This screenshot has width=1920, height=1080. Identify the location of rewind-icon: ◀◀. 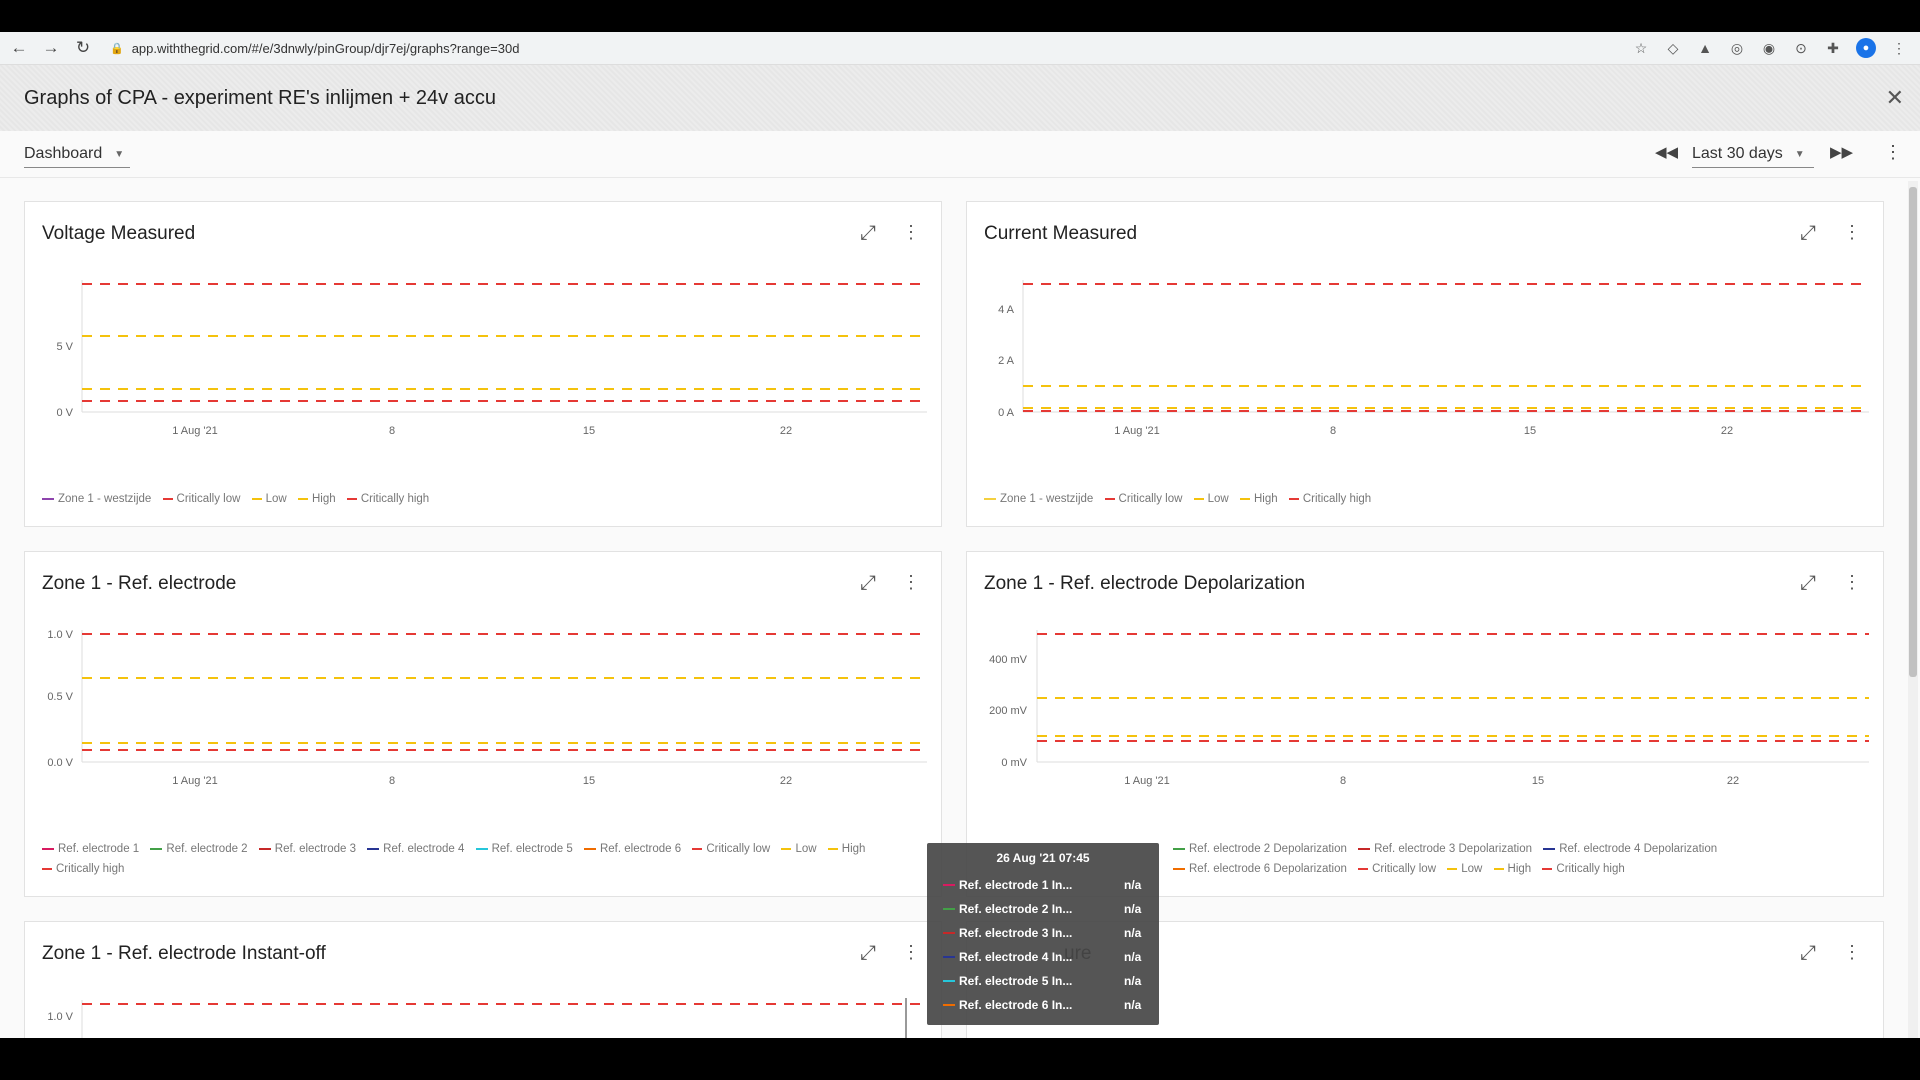
(1667, 152).